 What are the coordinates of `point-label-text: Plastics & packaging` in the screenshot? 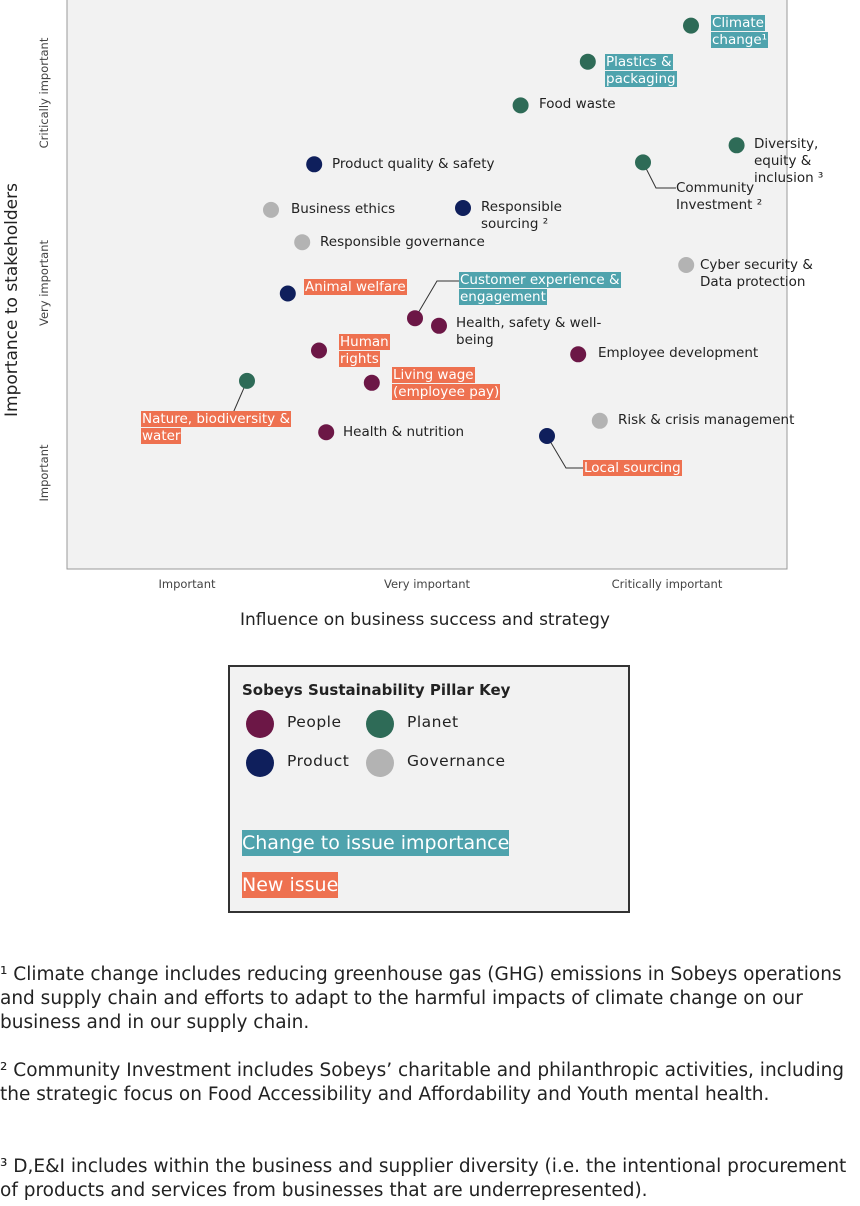 It's located at (641, 70).